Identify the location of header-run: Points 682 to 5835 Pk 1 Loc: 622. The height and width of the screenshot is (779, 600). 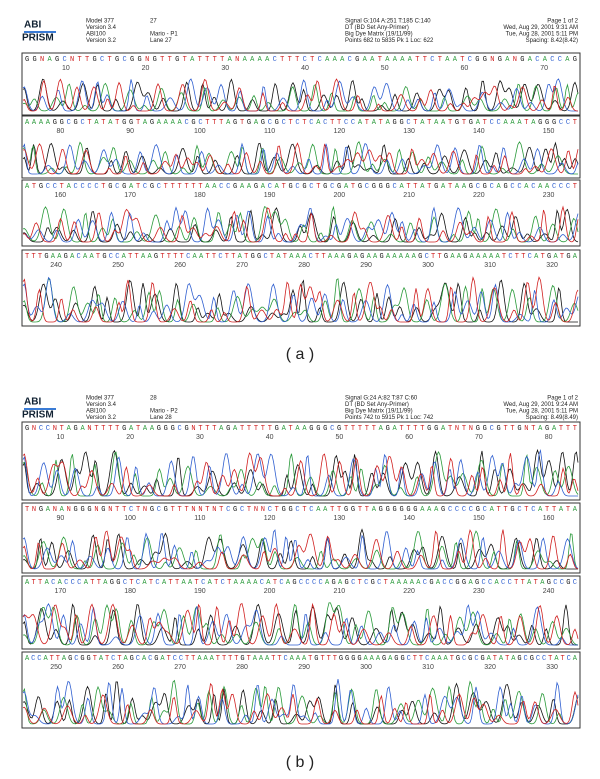
(389, 41).